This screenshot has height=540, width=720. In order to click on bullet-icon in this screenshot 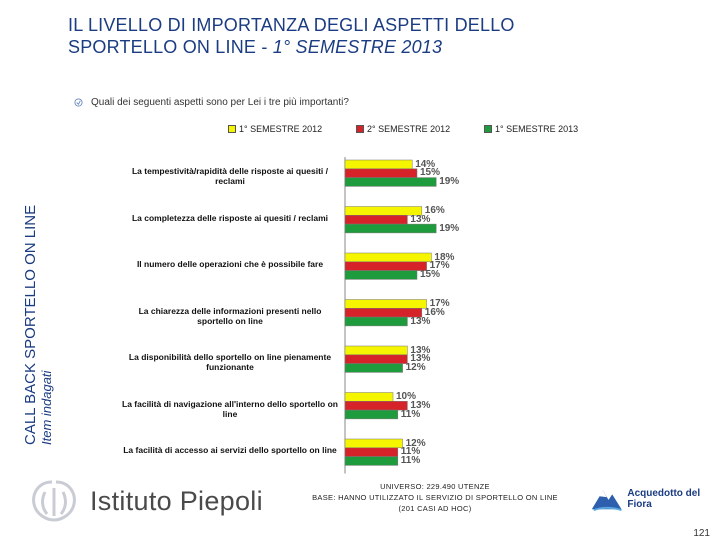, I will do `click(78, 102)`.